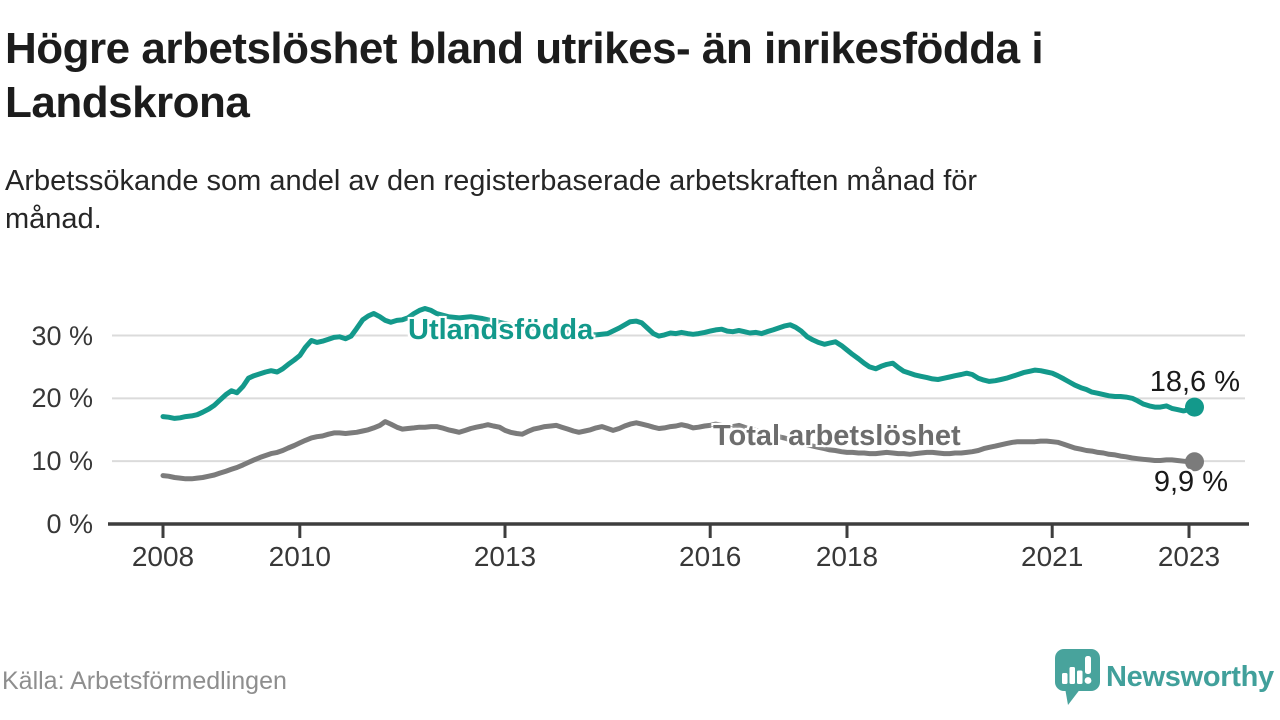  I want to click on y-tick-label-20: 20 %, so click(62, 398).